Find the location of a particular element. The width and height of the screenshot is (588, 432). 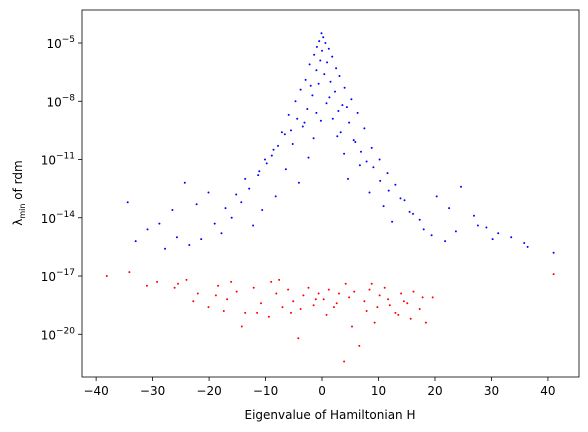

y-tick-label: 10−14 is located at coordinates (58, 218).